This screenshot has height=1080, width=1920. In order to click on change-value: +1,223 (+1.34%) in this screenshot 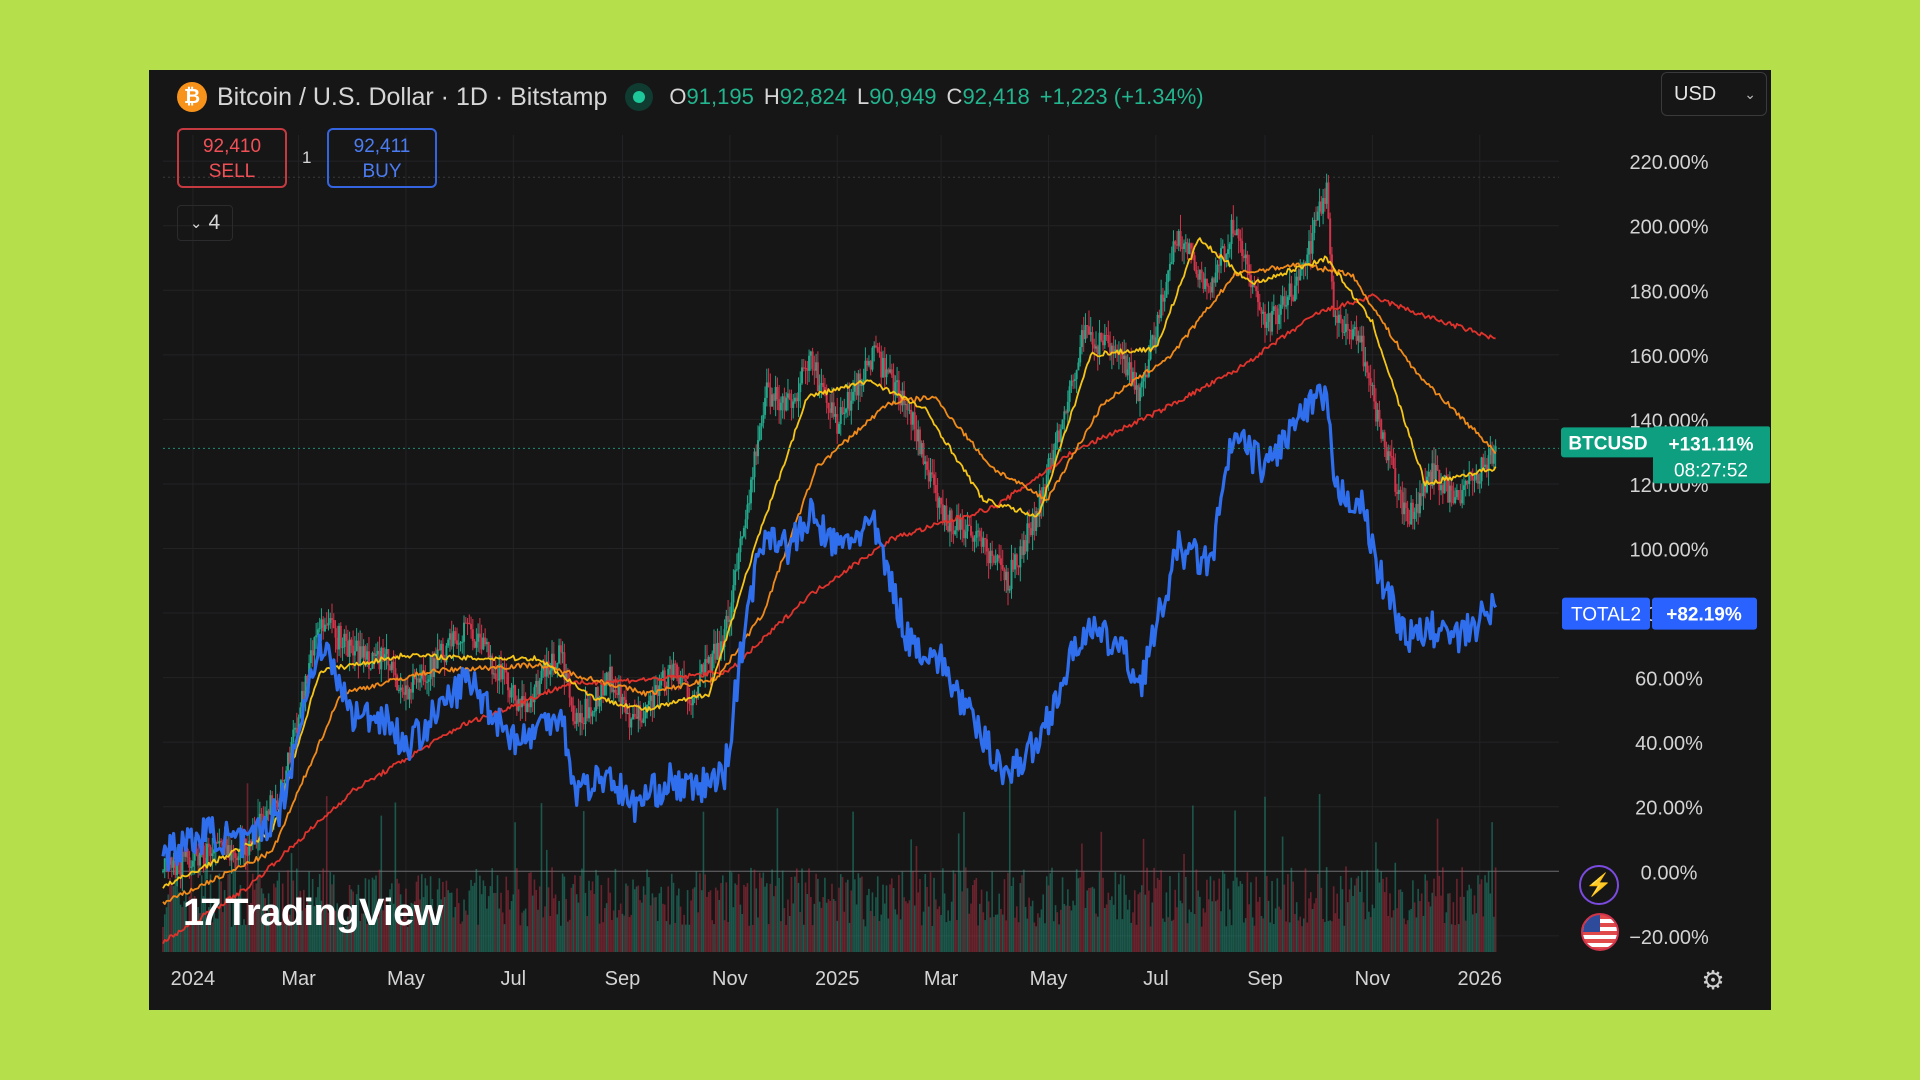, I will do `click(1121, 96)`.